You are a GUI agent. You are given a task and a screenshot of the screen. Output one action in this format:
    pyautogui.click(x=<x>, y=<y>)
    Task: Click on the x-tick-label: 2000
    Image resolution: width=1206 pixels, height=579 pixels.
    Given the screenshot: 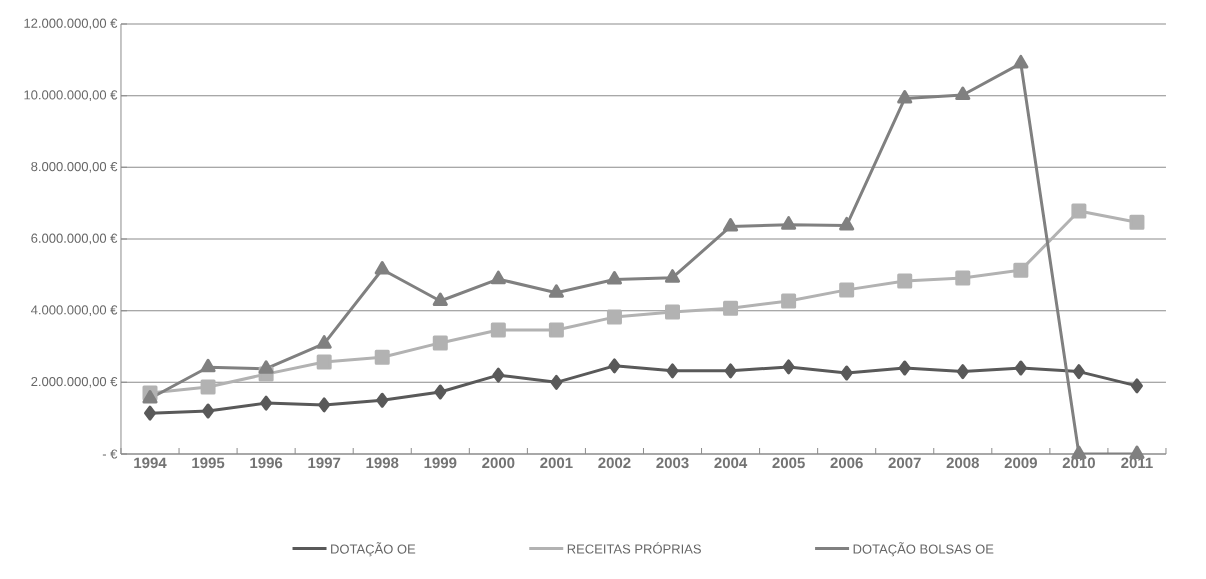 What is the action you would take?
    pyautogui.click(x=498, y=463)
    